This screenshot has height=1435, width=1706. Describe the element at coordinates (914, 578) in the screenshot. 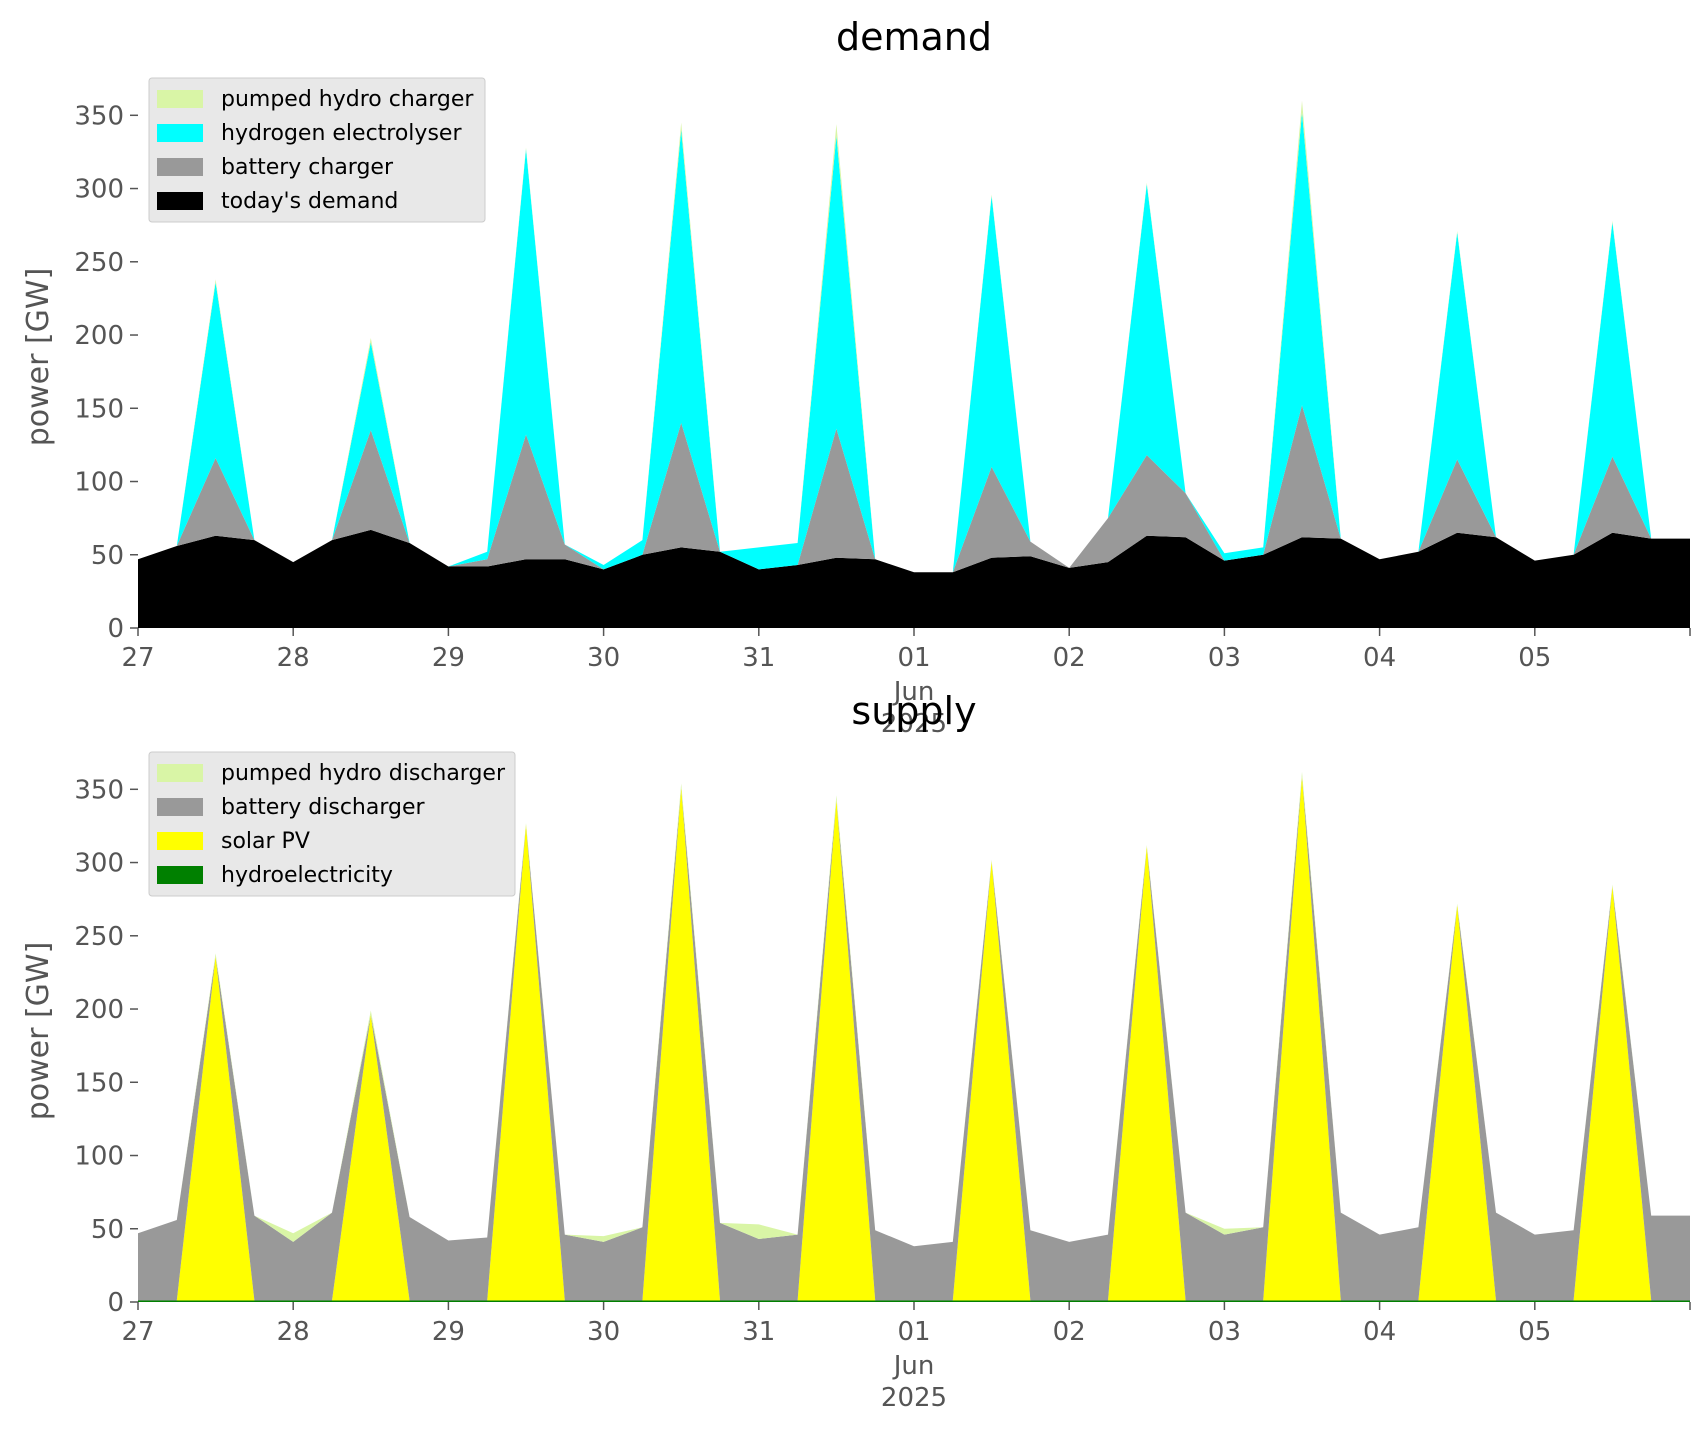

I see `area-today-s-demand` at that location.